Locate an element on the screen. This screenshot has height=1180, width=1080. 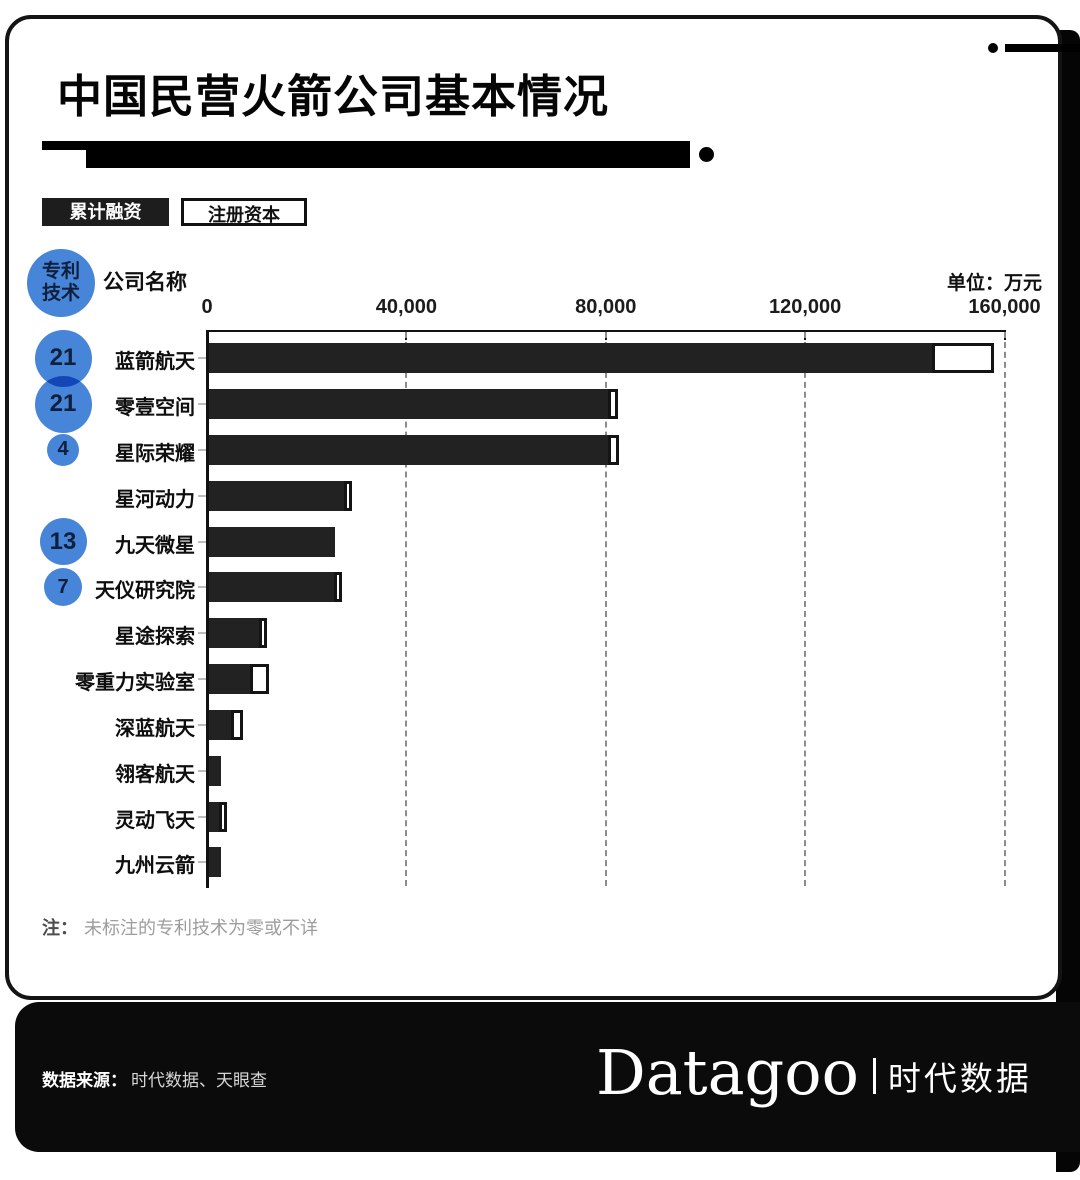
company-label: 蓝箭航天 is located at coordinates (155, 362).